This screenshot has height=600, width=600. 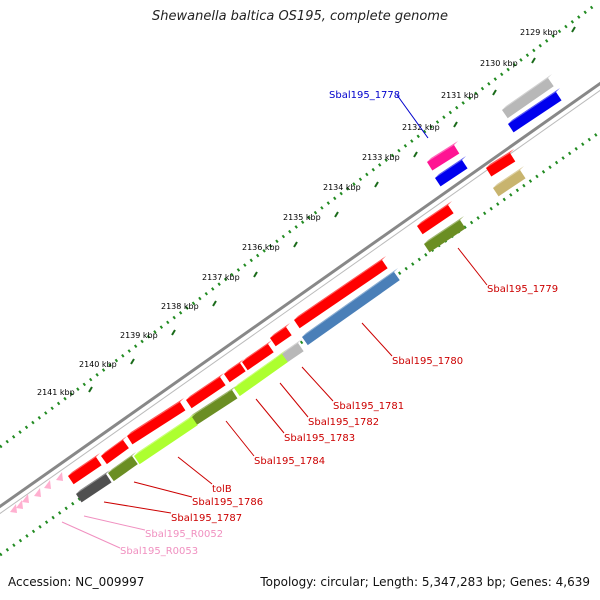 I want to click on gene-1782-lime, so click(x=261, y=375).